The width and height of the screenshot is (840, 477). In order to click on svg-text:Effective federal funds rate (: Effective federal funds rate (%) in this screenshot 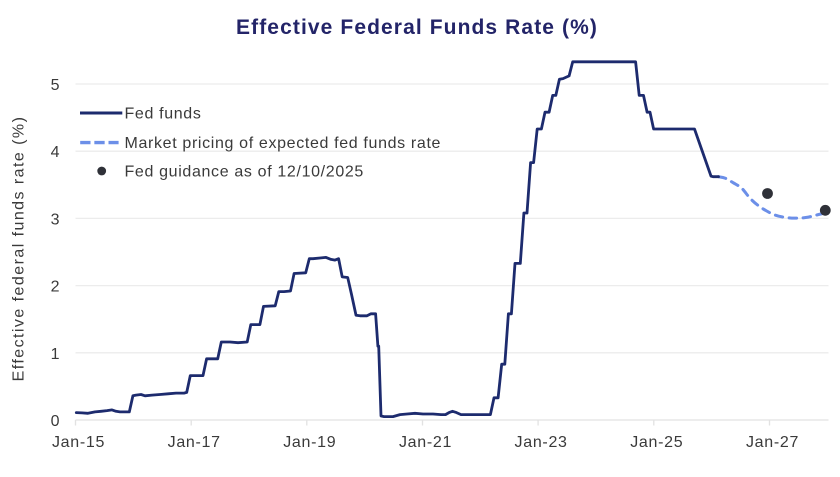, I will do `click(19, 249)`.